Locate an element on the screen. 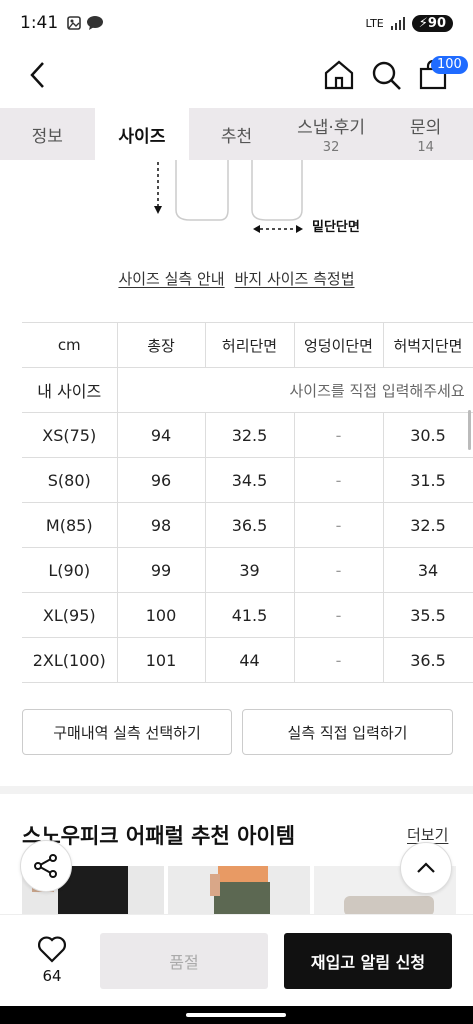 The height and width of the screenshot is (1024, 473). table-row: XS(75) 94 32.5 - 30.5 is located at coordinates (247, 435).